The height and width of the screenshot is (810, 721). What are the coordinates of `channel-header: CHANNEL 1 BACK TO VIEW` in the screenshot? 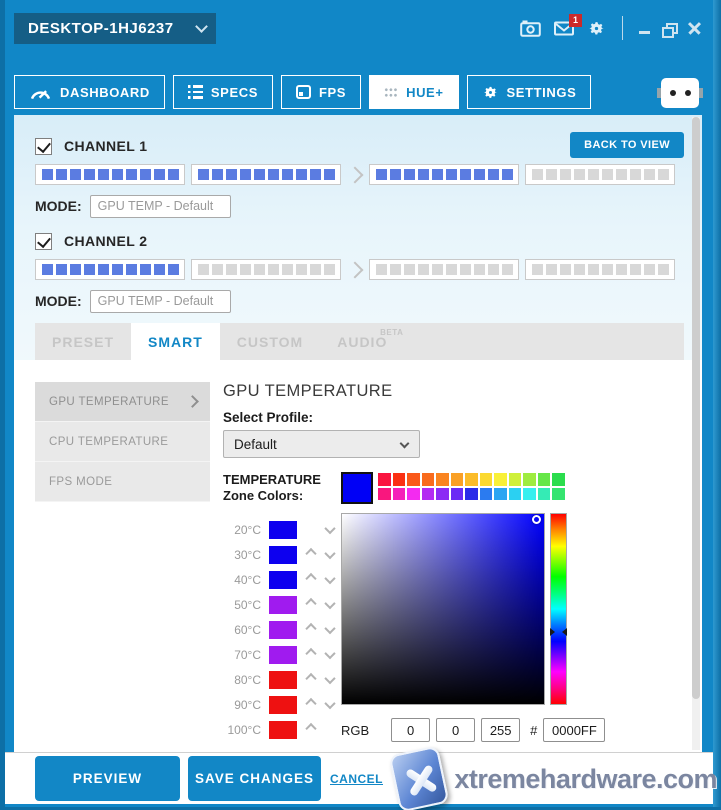 It's located at (359, 145).